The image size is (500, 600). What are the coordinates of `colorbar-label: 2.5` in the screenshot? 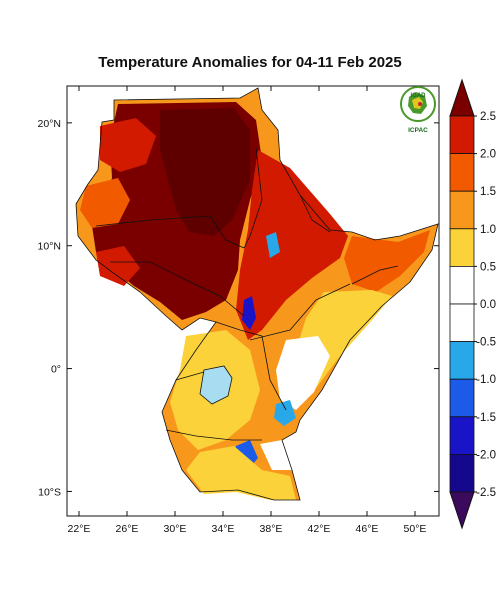 It's located at (488, 117).